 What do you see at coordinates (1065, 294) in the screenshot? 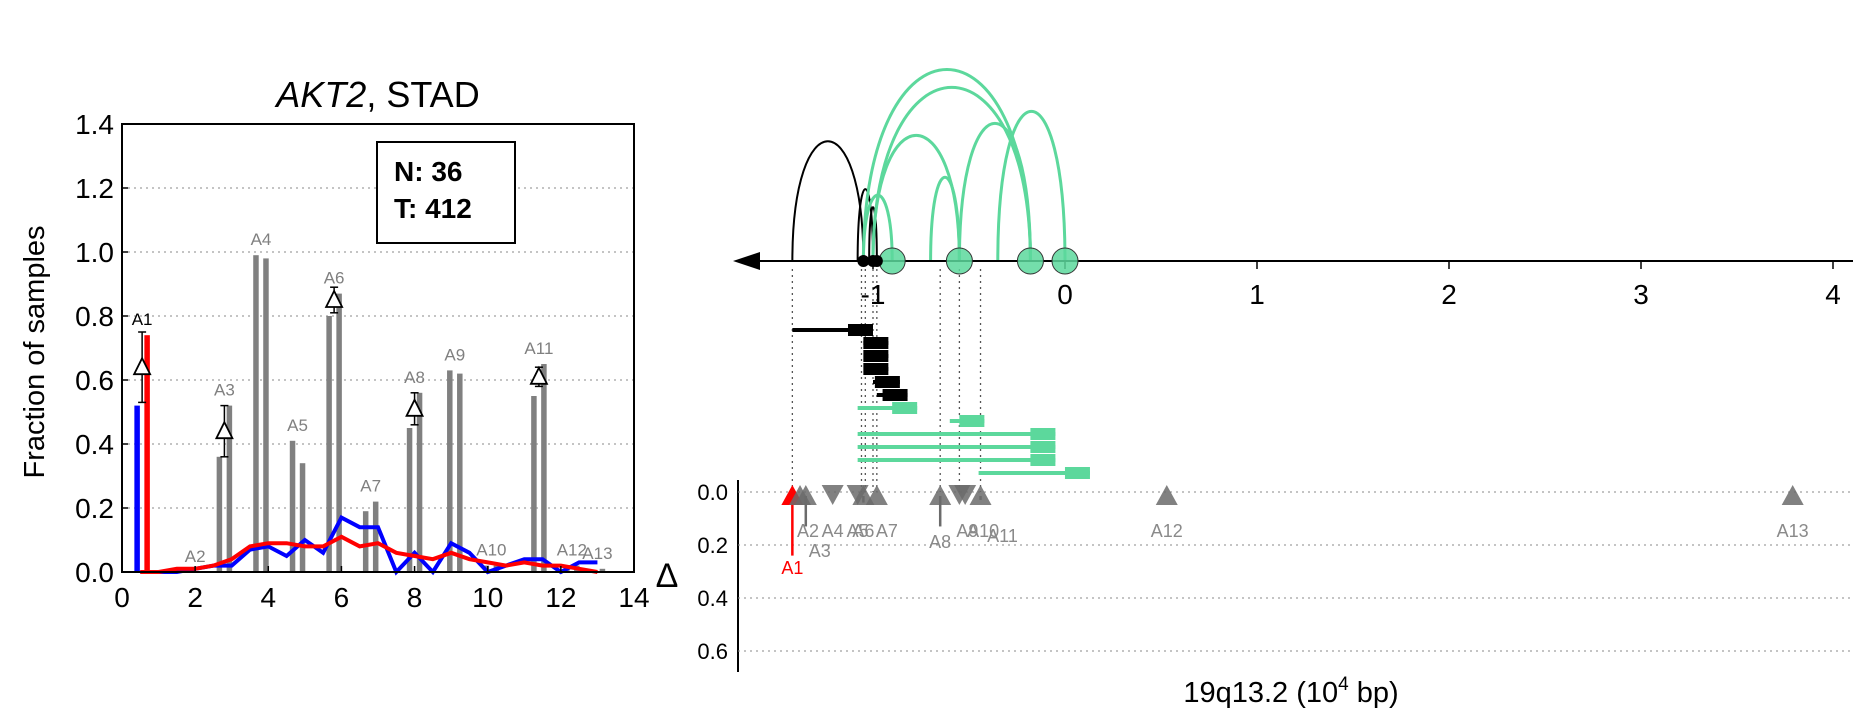
I see `genome-tick-label: 0` at bounding box center [1065, 294].